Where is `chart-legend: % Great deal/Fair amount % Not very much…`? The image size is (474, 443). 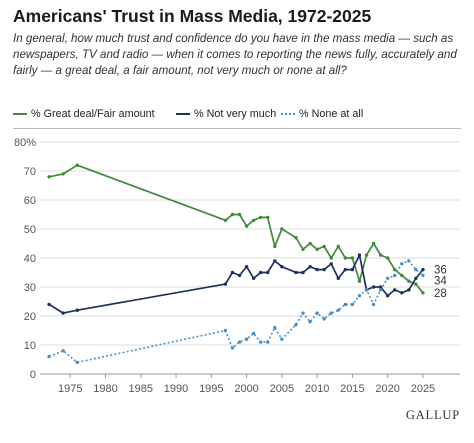 chart-legend: % Great deal/Fair amount % Not very much… is located at coordinates (240, 115).